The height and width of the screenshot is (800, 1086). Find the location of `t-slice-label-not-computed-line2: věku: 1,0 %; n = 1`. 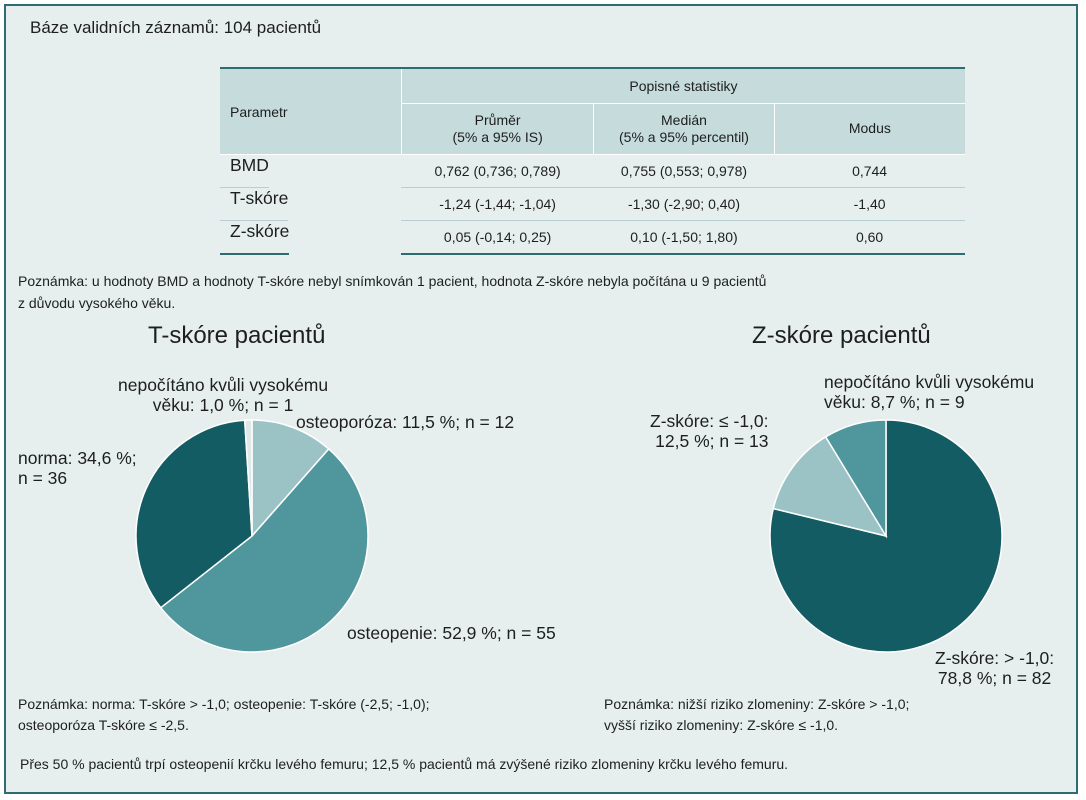

t-slice-label-not-computed-line2: věku: 1,0 %; n = 1 is located at coordinates (223, 405).